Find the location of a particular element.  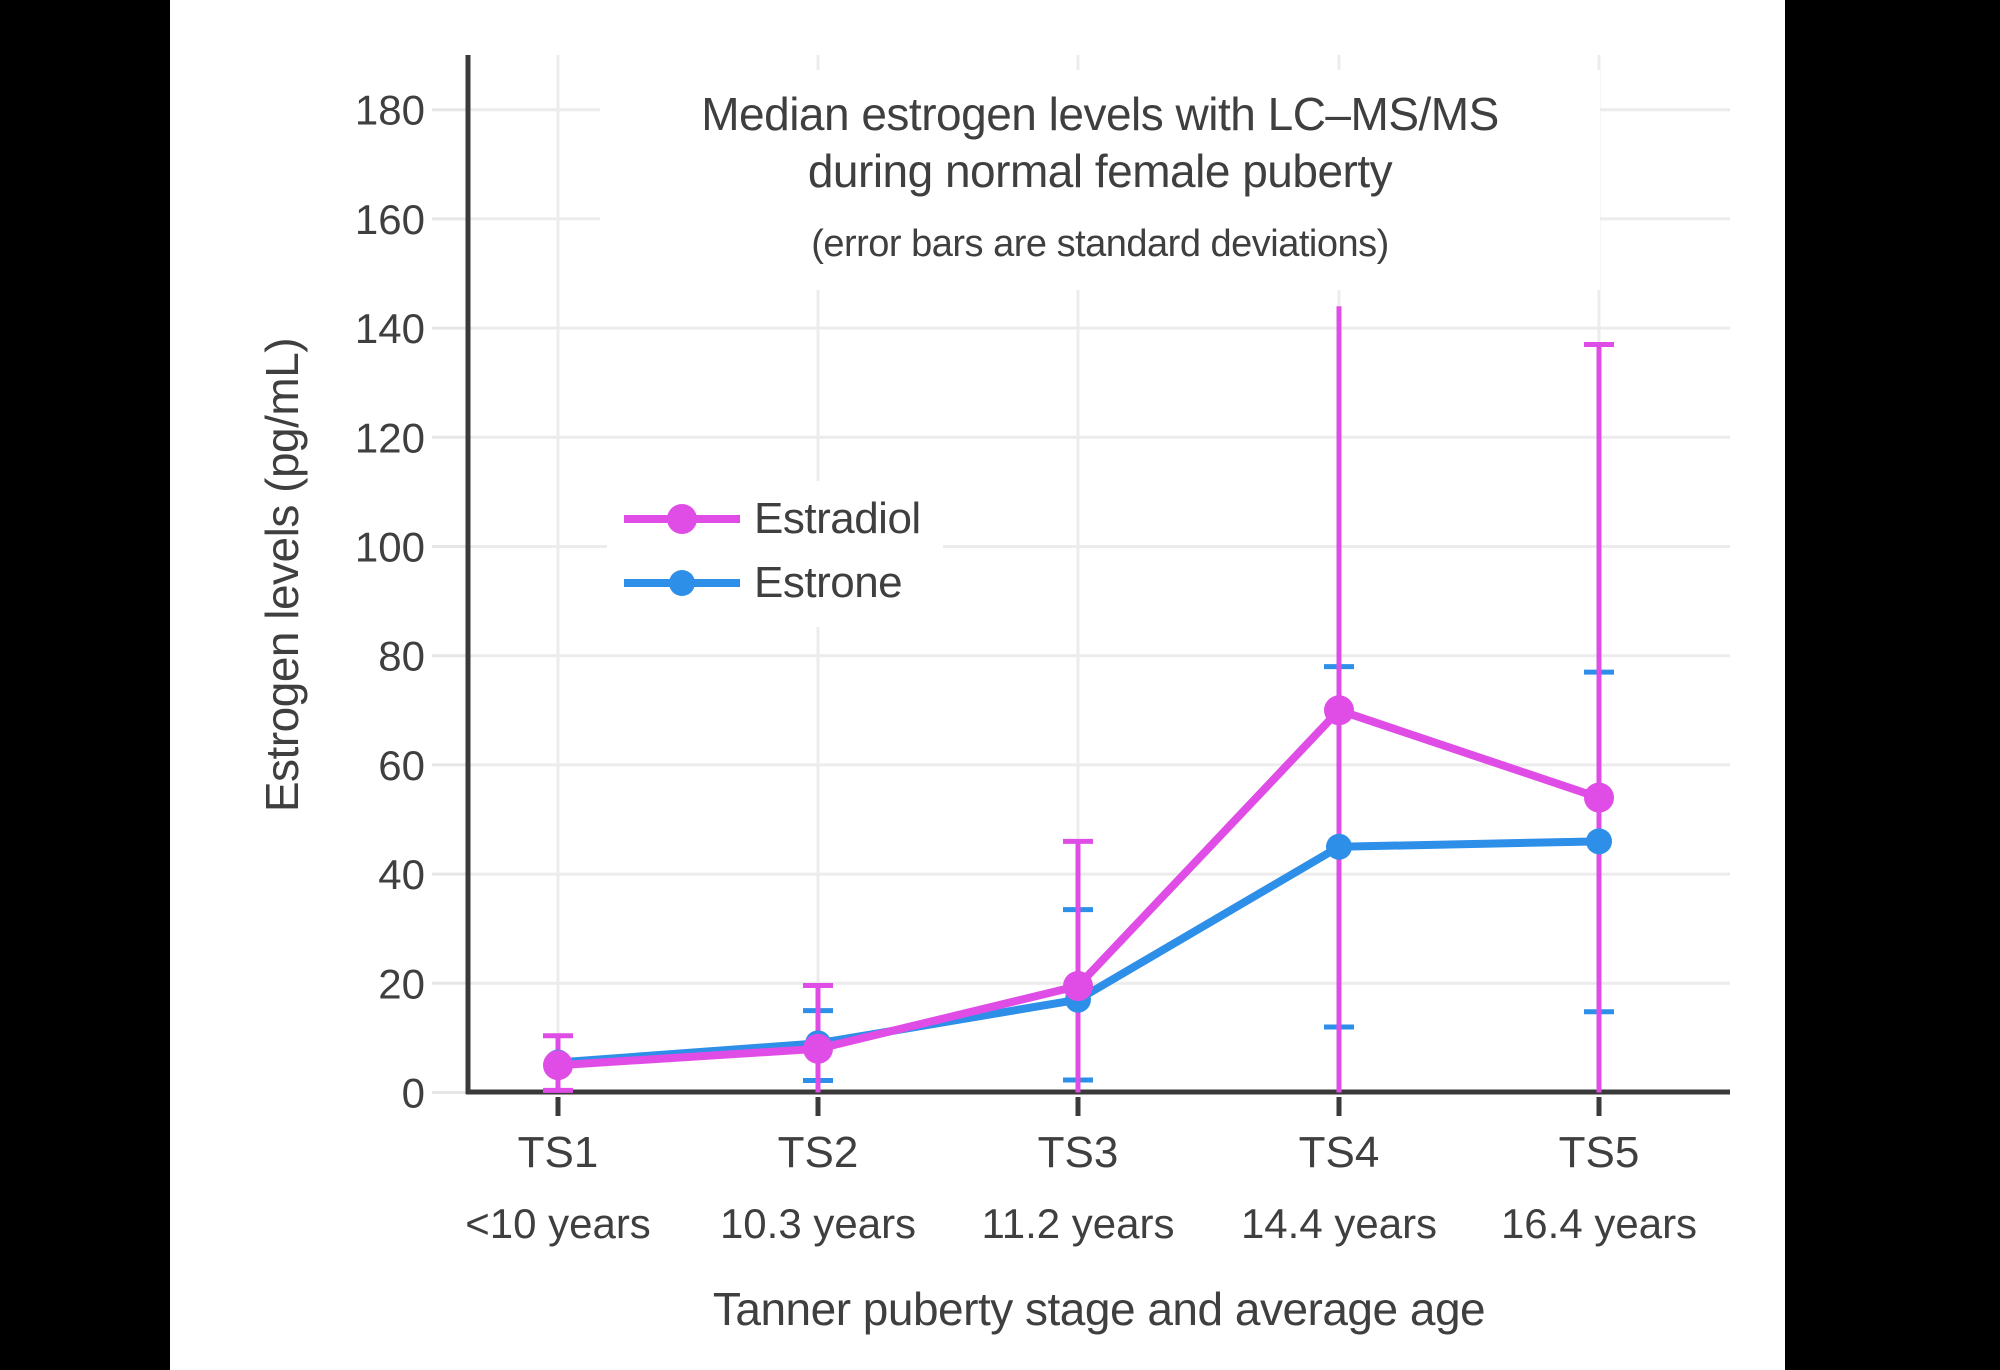

legend: Estradiol Estrone is located at coordinates (775, 554).